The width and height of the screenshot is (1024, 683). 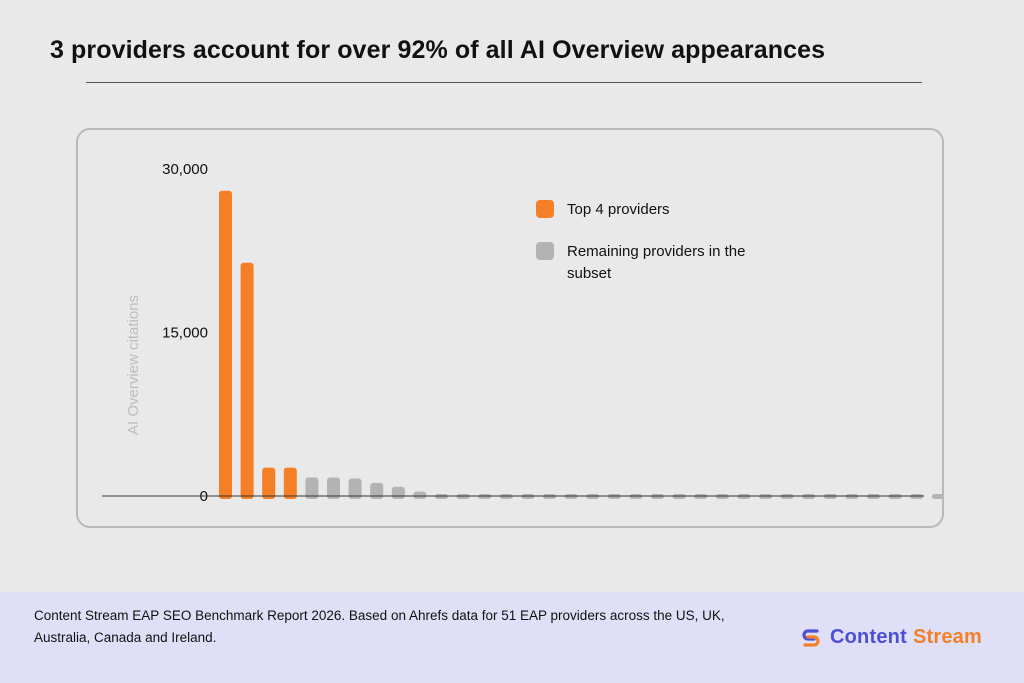 I want to click on brand-name: Content Stream, so click(x=906, y=637).